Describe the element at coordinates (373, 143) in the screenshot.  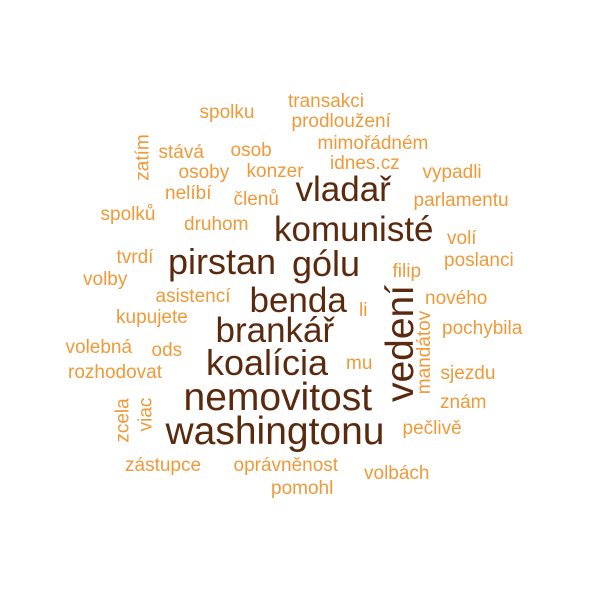
I see `word-mimoradnem: mimořádném` at that location.